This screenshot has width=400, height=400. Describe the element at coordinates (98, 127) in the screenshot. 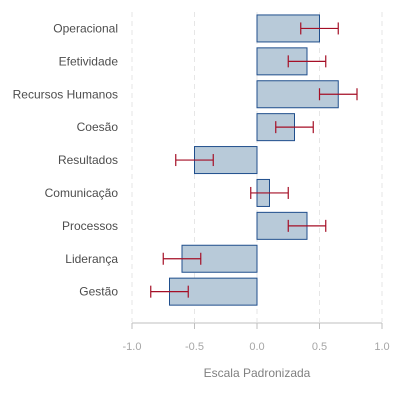

I see `category-label: Coesão` at that location.